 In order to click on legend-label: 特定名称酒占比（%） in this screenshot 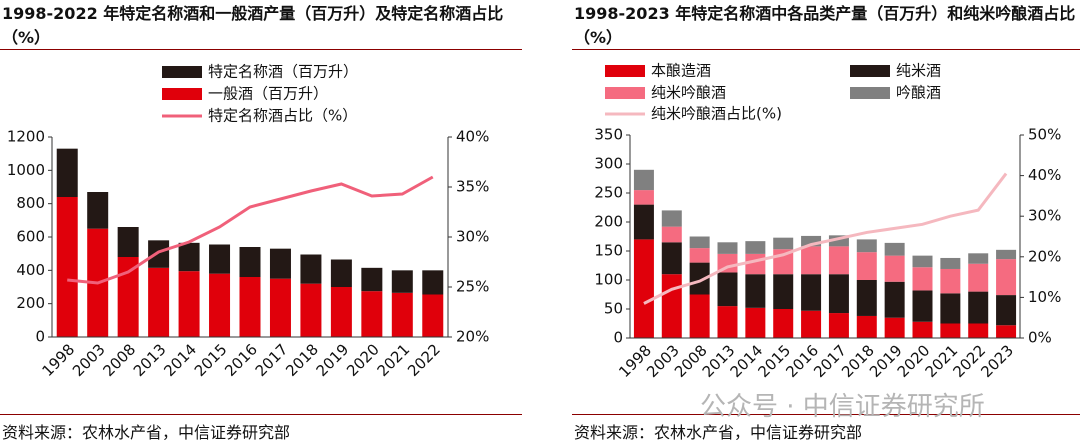, I will do `click(282, 116)`.